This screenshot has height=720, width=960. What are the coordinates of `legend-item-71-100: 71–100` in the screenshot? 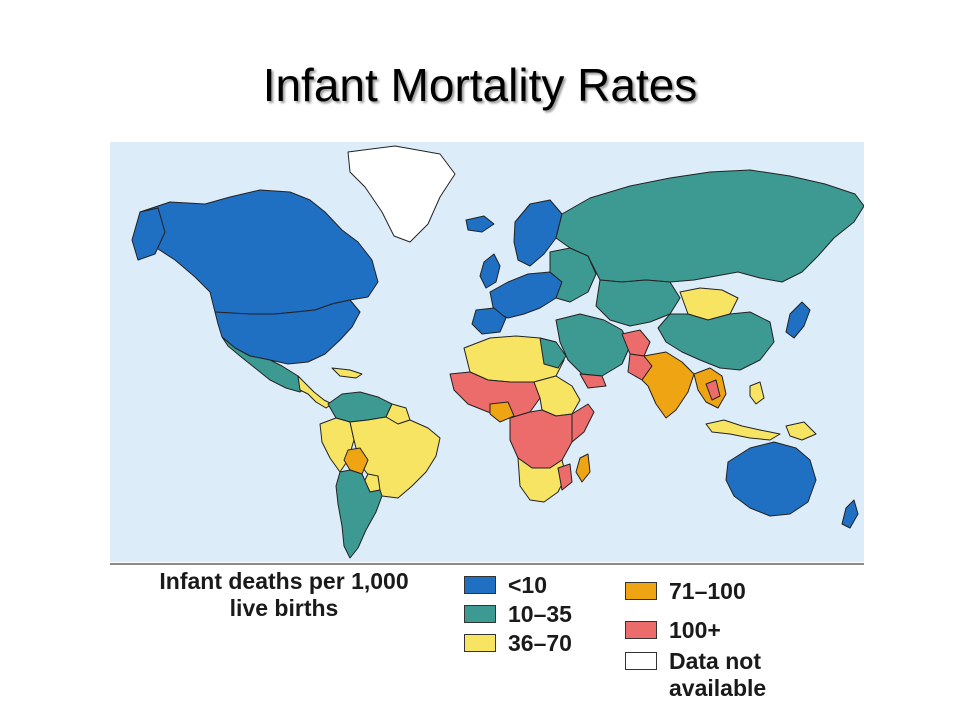 It's located at (705, 592).